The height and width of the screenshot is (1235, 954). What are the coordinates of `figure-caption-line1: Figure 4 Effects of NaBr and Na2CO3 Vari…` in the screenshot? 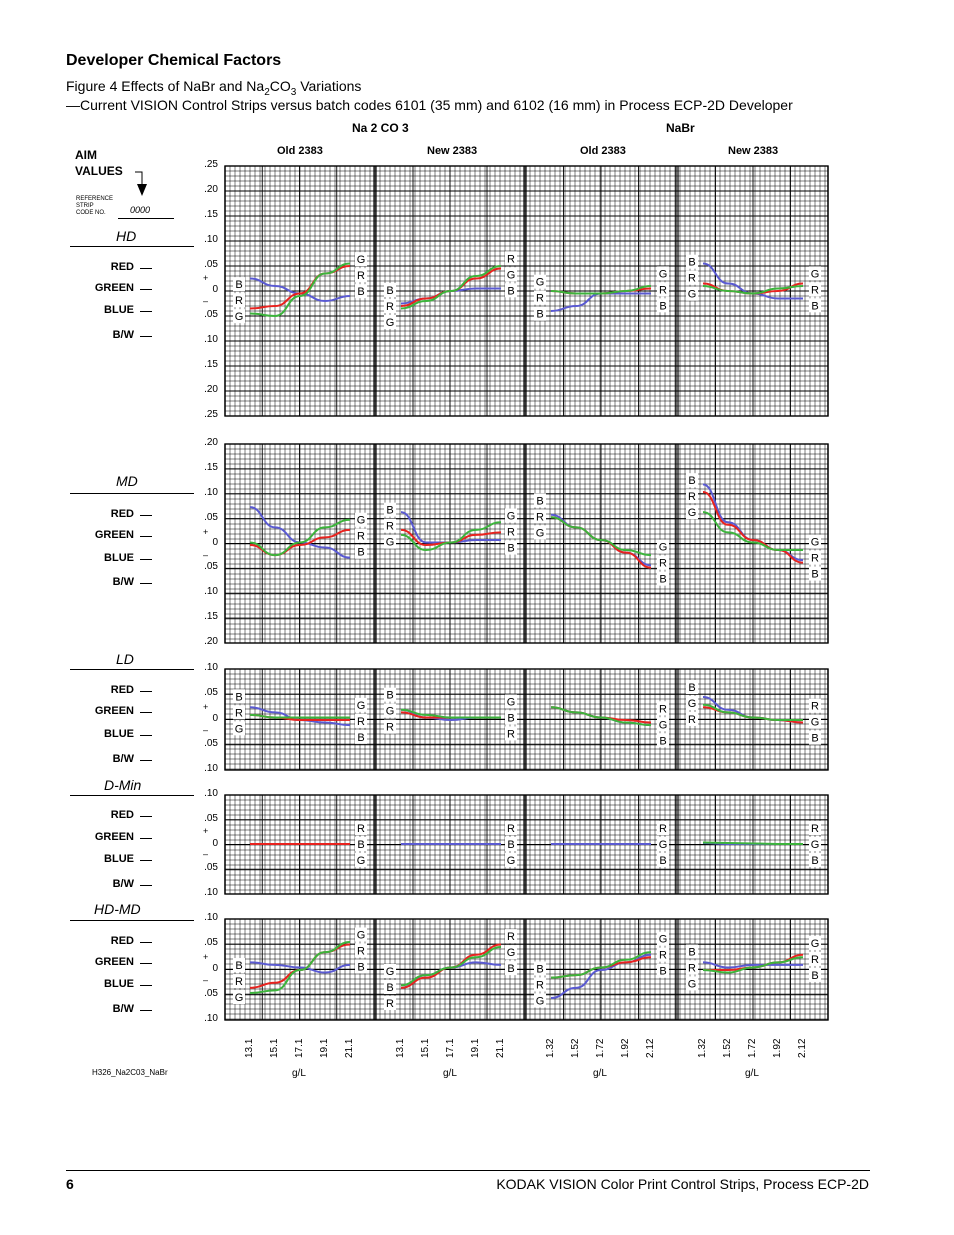 It's located at (214, 88).